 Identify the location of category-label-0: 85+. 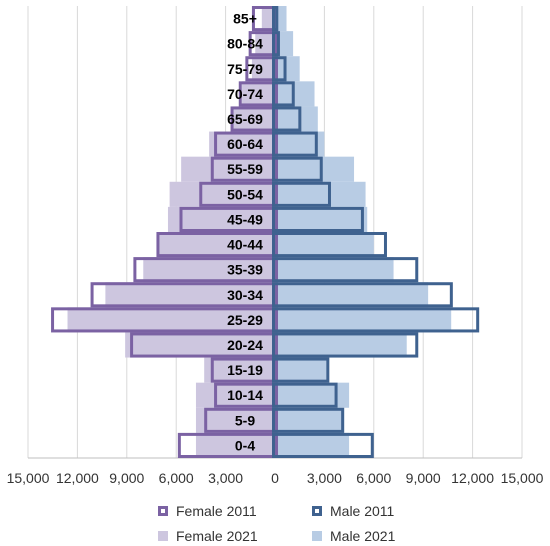
(245, 19).